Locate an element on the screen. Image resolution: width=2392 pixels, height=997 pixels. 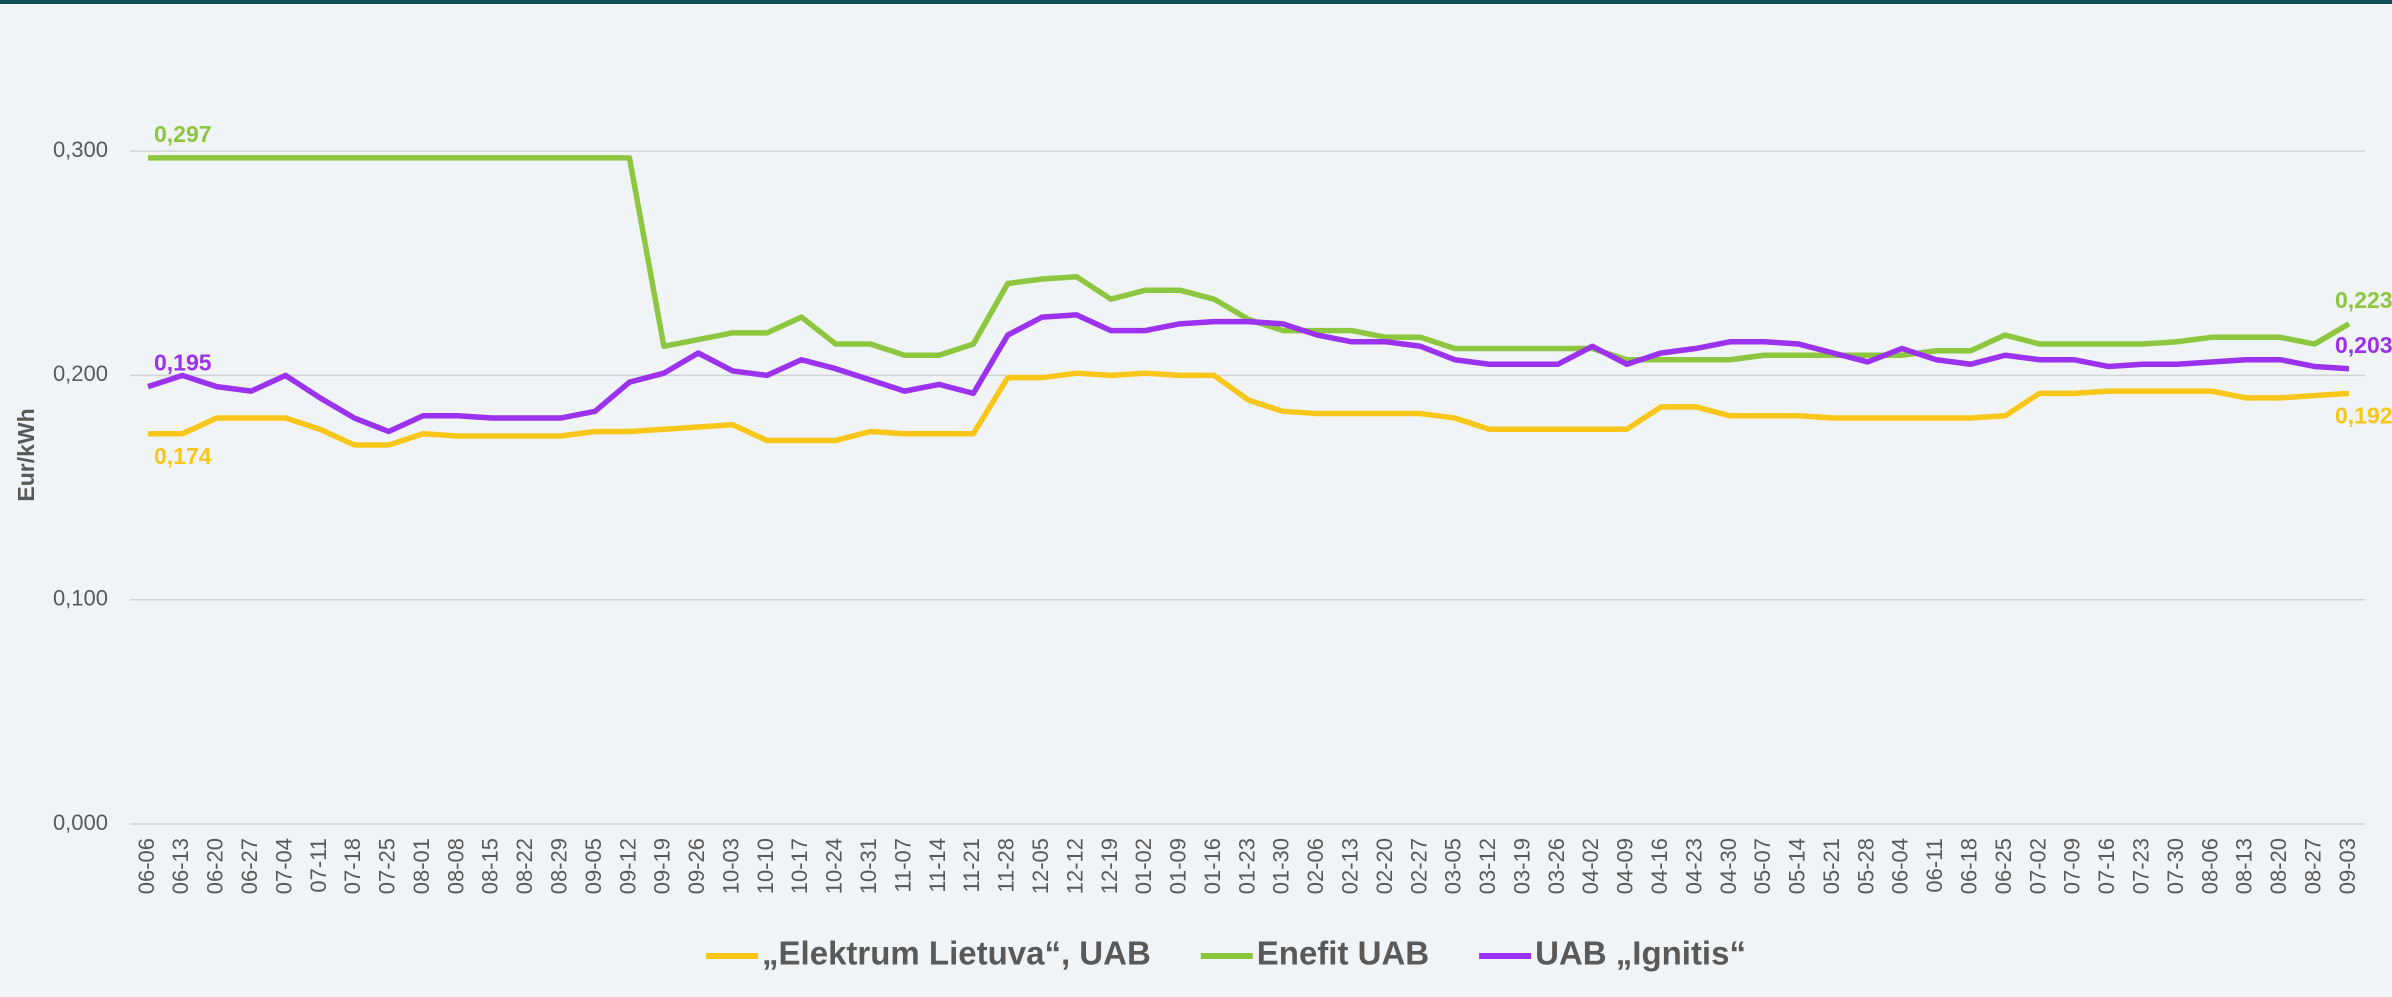
x-tick-label: 02-06 is located at coordinates (1315, 866).